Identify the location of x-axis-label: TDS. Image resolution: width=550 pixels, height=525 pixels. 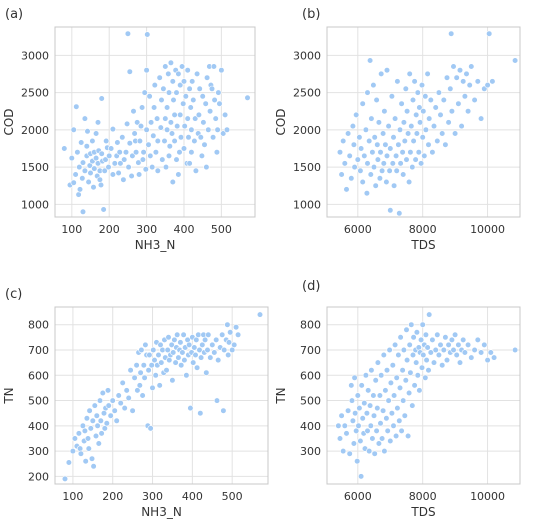
(422, 245).